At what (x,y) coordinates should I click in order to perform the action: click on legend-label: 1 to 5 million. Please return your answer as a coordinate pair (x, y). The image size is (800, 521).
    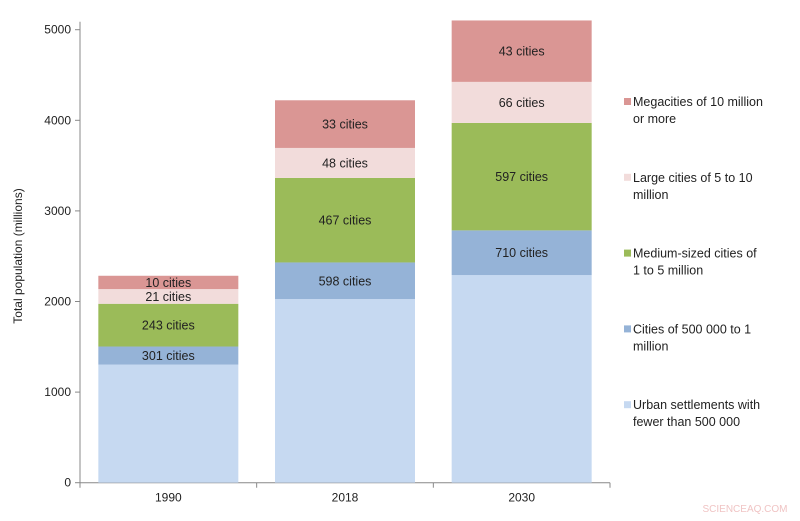
    Looking at the image, I should click on (668, 271).